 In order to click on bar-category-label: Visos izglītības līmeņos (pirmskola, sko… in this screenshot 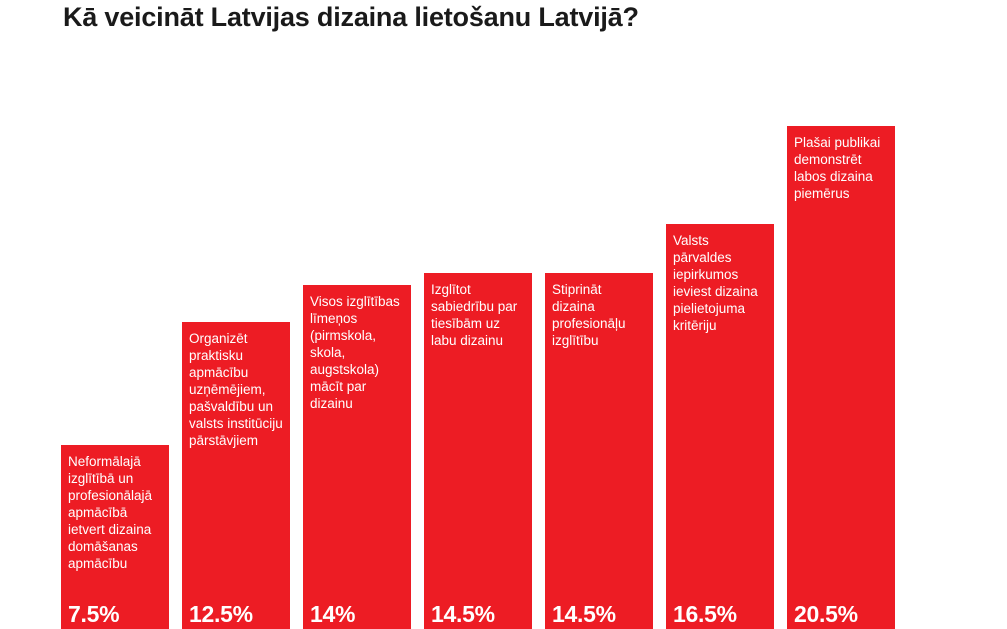, I will do `click(355, 353)`.